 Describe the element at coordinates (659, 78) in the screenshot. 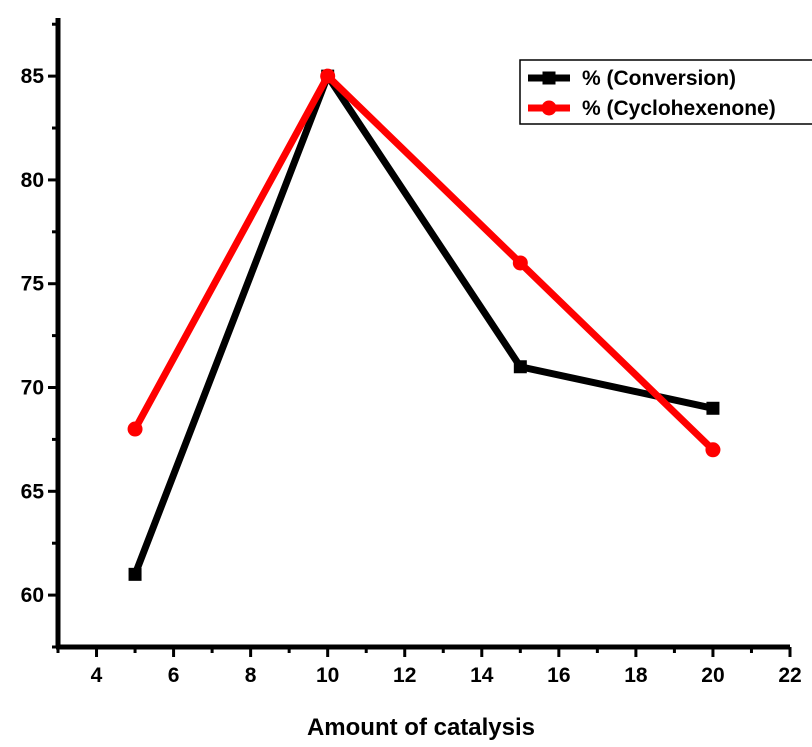

I see `legend-label: % (Conversion)` at that location.